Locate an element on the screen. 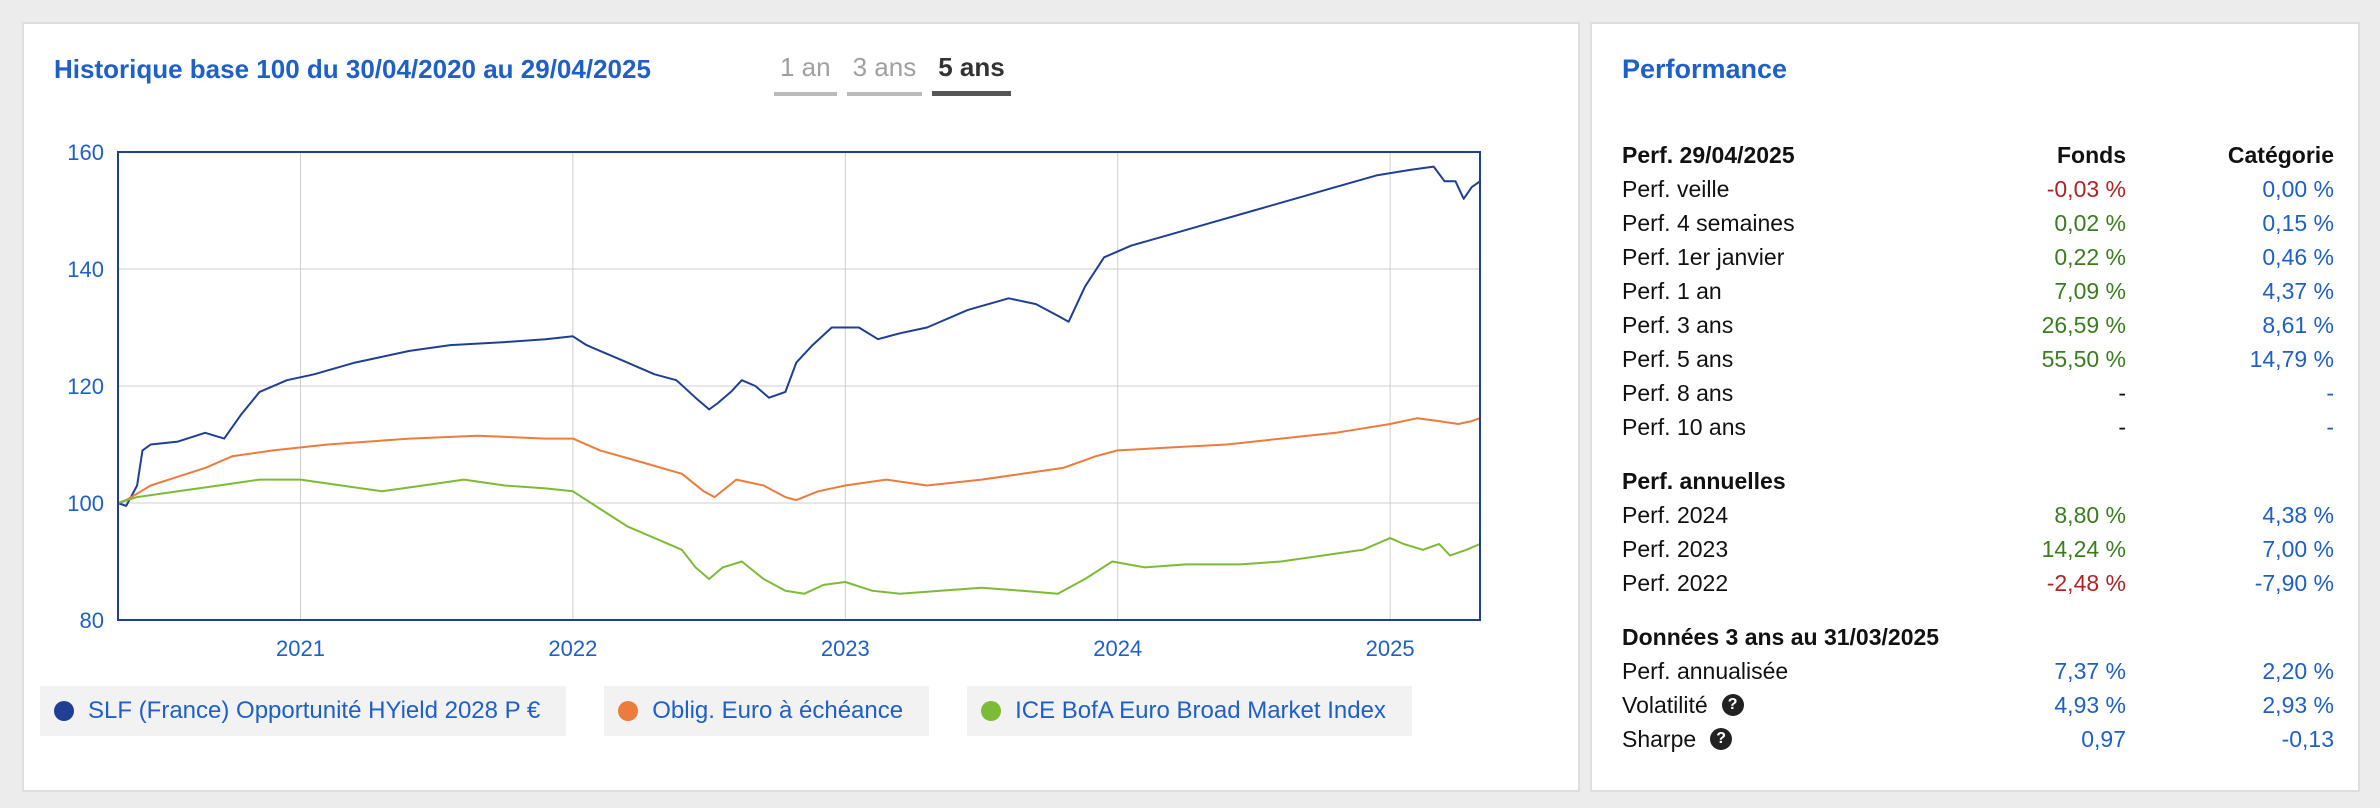 Image resolution: width=2380 pixels, height=808 pixels. tab-5-ans: 5 ans is located at coordinates (971, 72).